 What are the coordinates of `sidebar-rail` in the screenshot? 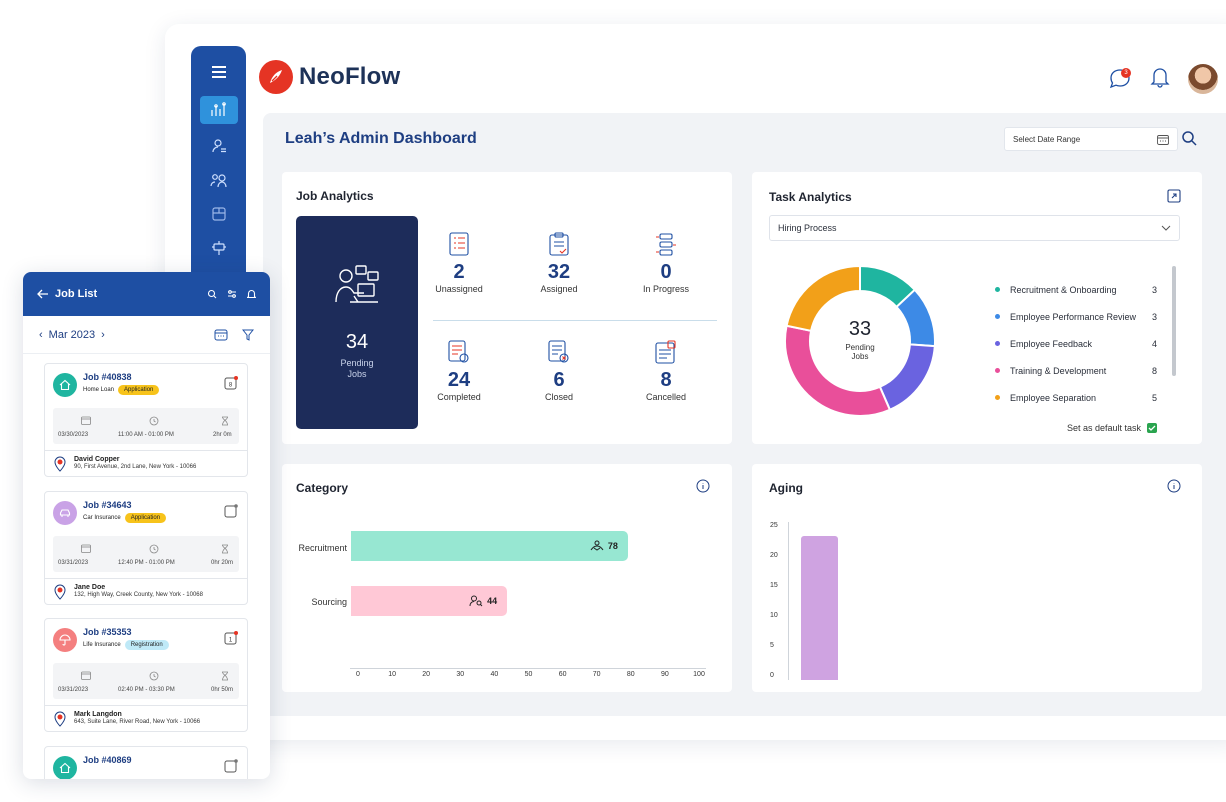 It's located at (218, 171).